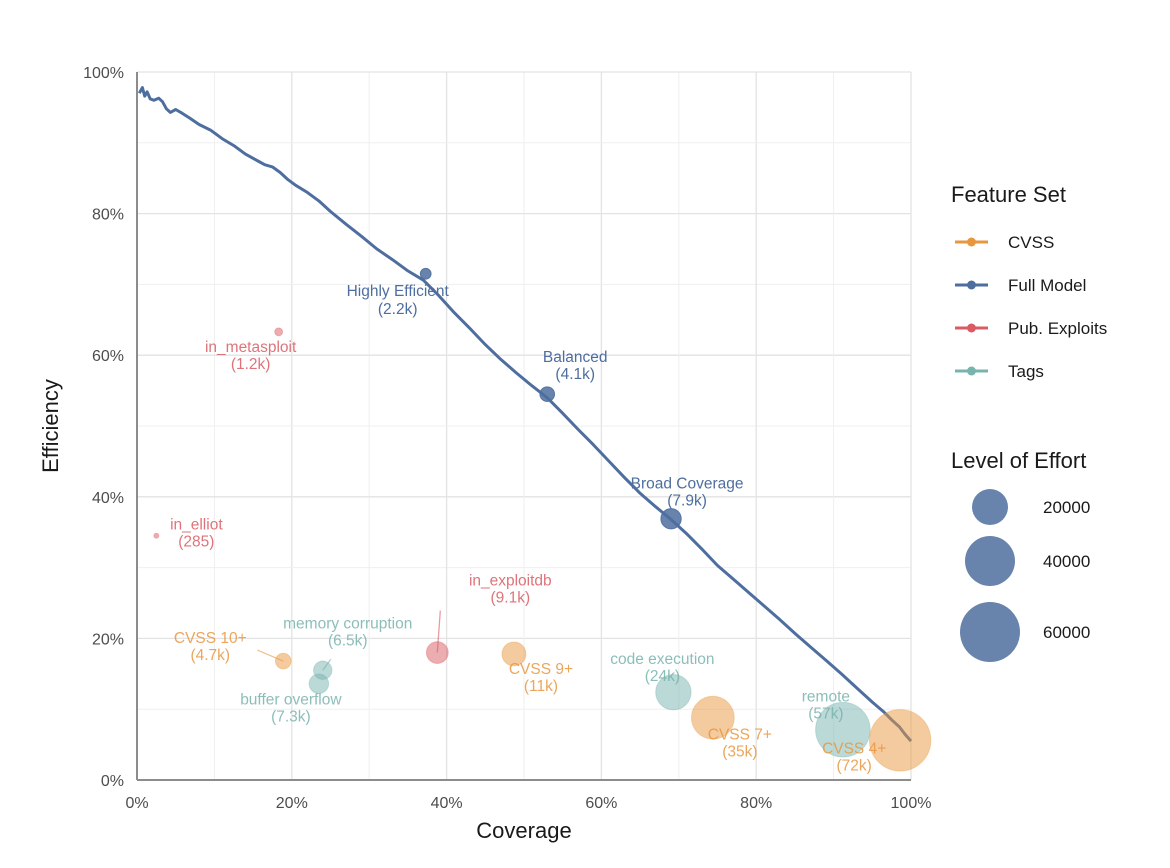 The image size is (1170, 868). Describe the element at coordinates (523, 830) in the screenshot. I see `x-axis-title: Coverage` at that location.